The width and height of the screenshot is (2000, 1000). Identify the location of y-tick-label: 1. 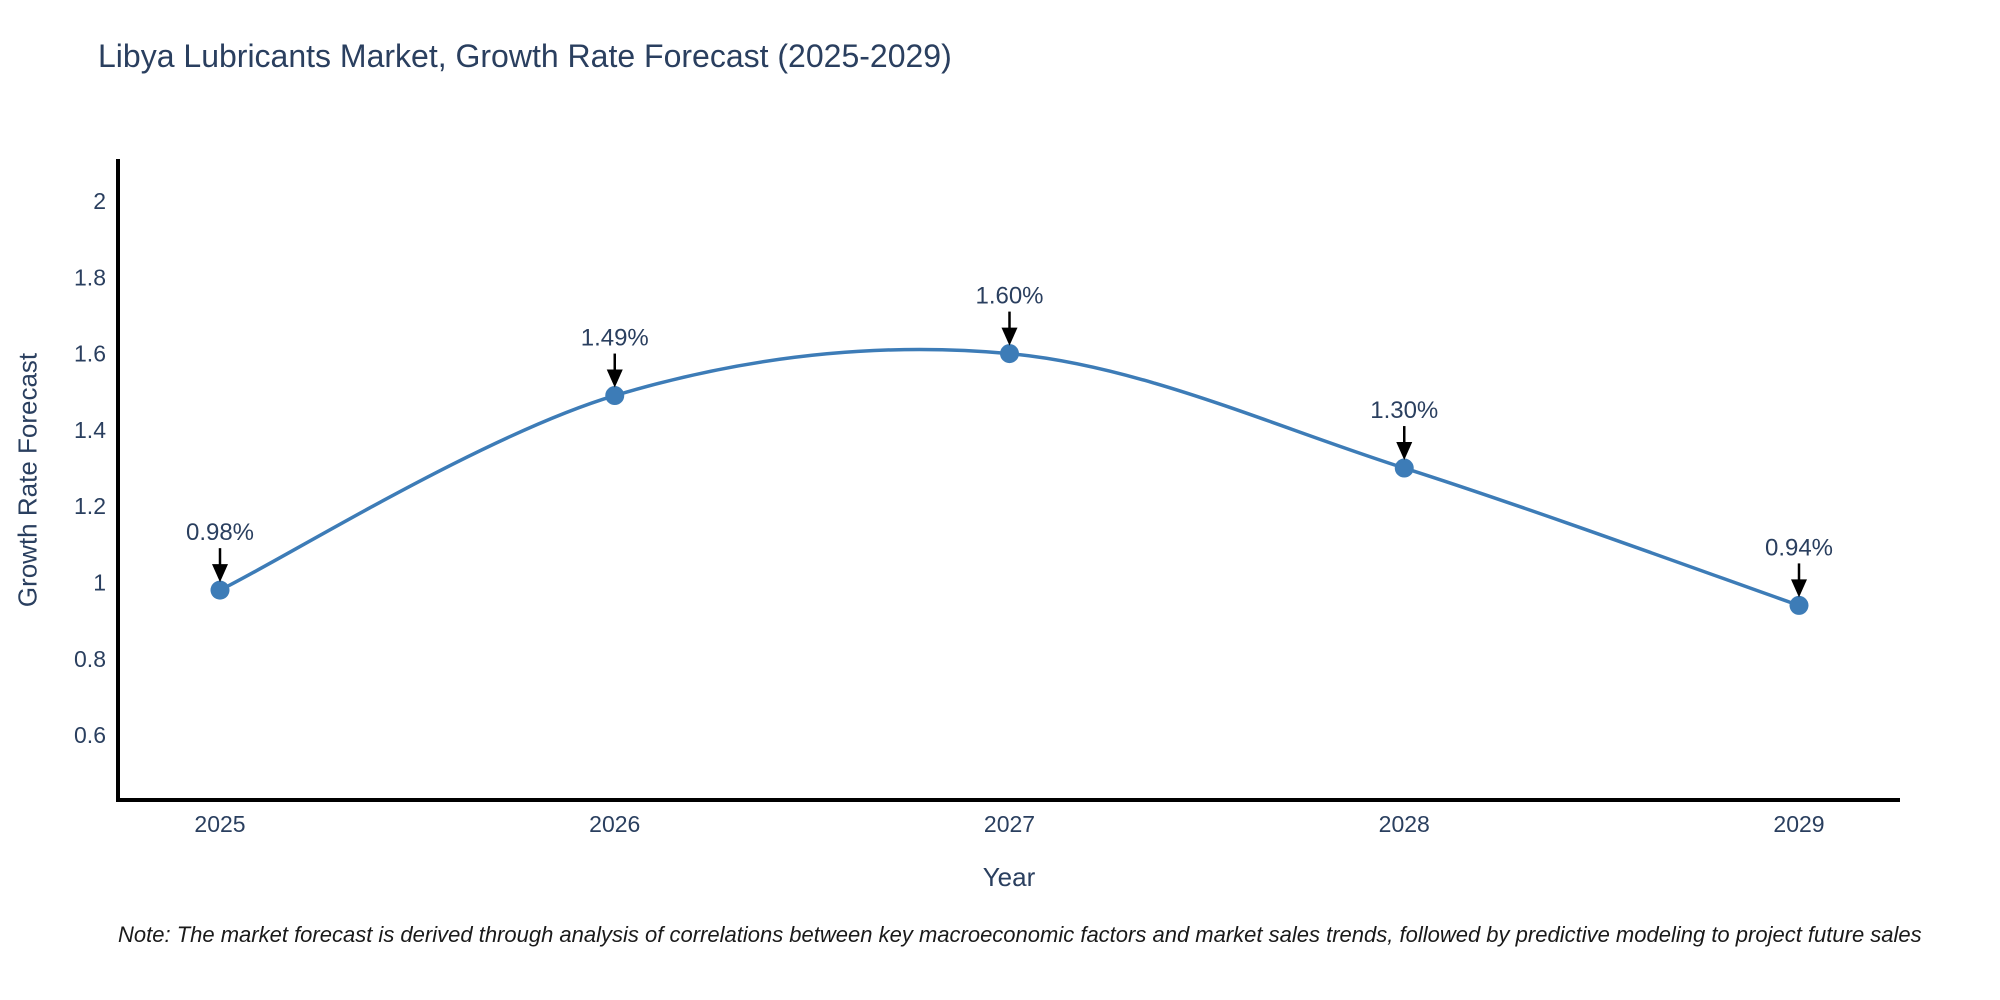
(99, 583).